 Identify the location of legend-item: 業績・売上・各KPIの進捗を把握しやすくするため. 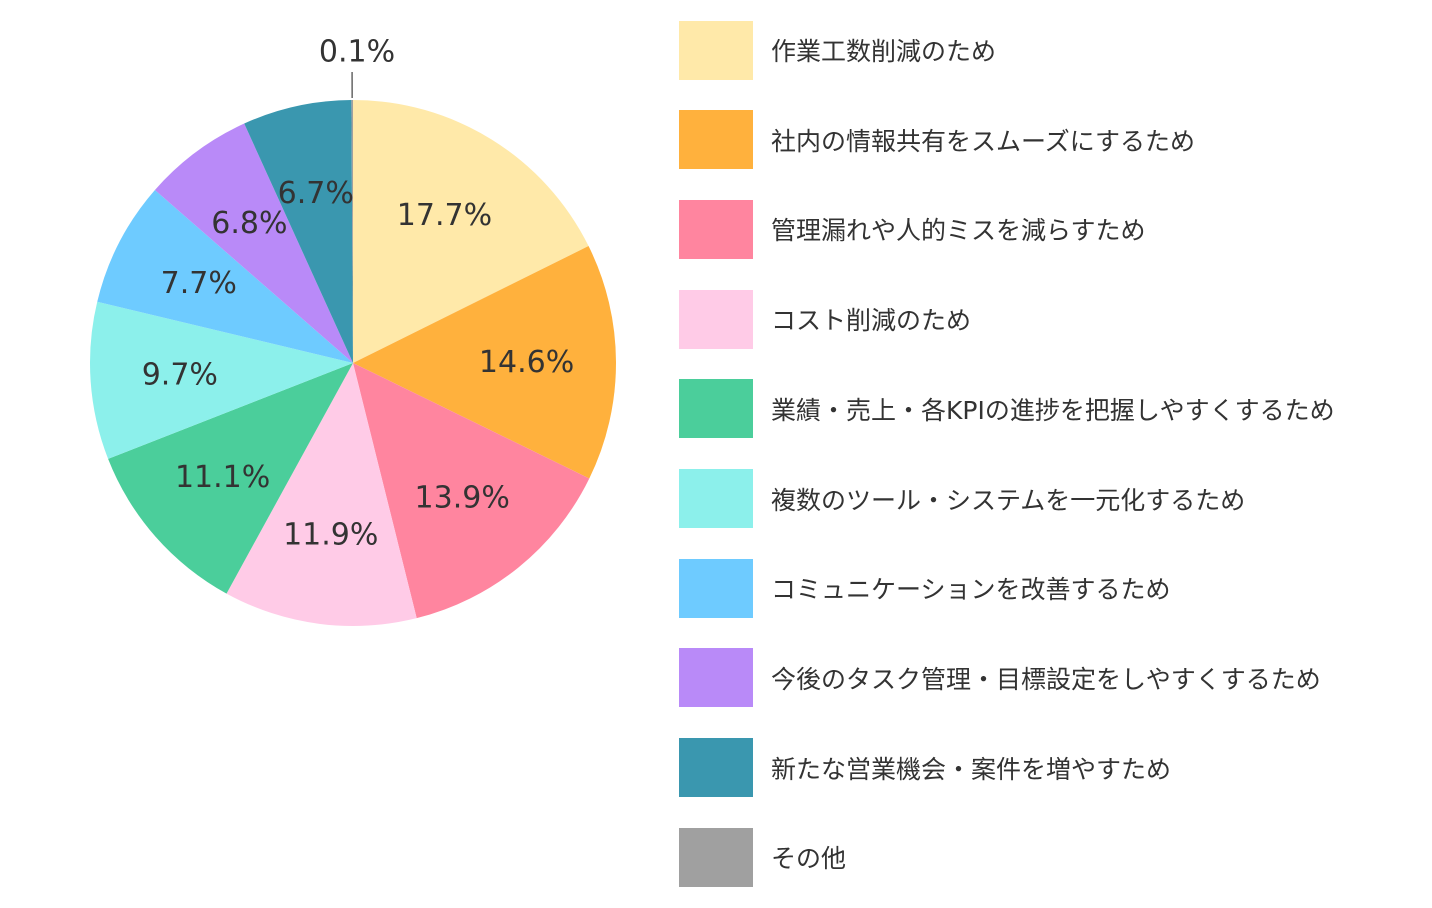
(1049, 409).